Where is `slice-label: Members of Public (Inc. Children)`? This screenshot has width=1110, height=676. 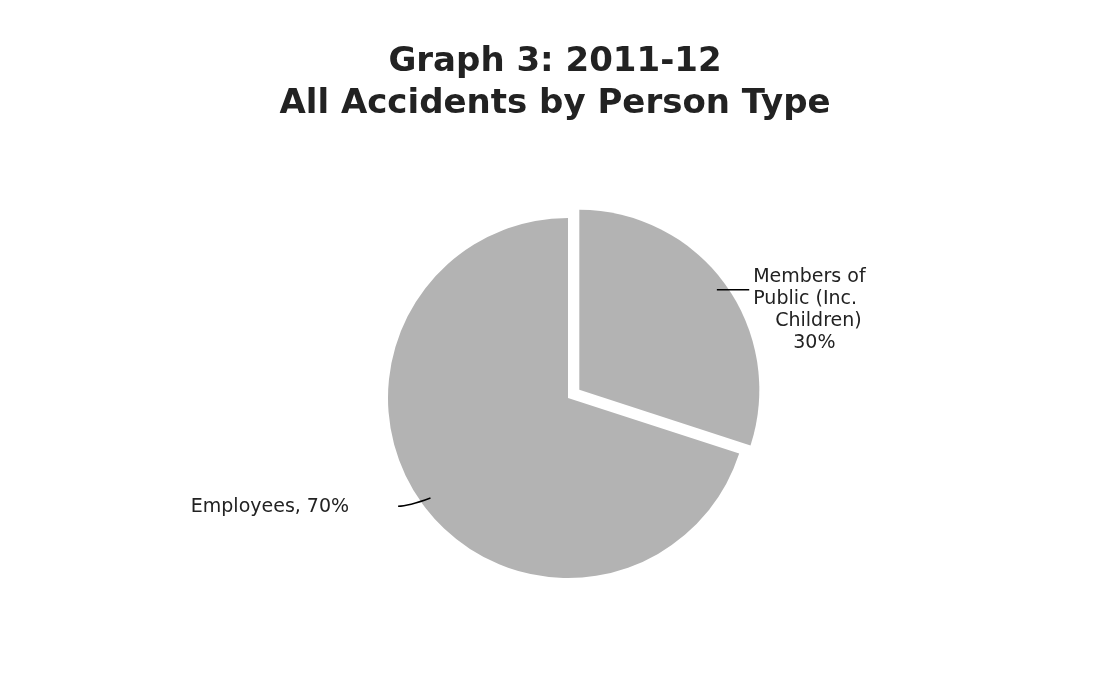
slice-label: Members of Public (Inc. Children) is located at coordinates (810, 296).